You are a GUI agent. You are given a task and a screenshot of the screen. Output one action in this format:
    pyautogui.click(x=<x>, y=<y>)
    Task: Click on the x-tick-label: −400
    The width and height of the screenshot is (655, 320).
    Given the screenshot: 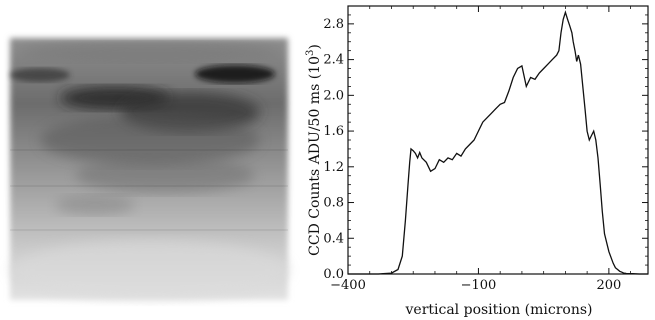 What is the action you would take?
    pyautogui.click(x=348, y=285)
    